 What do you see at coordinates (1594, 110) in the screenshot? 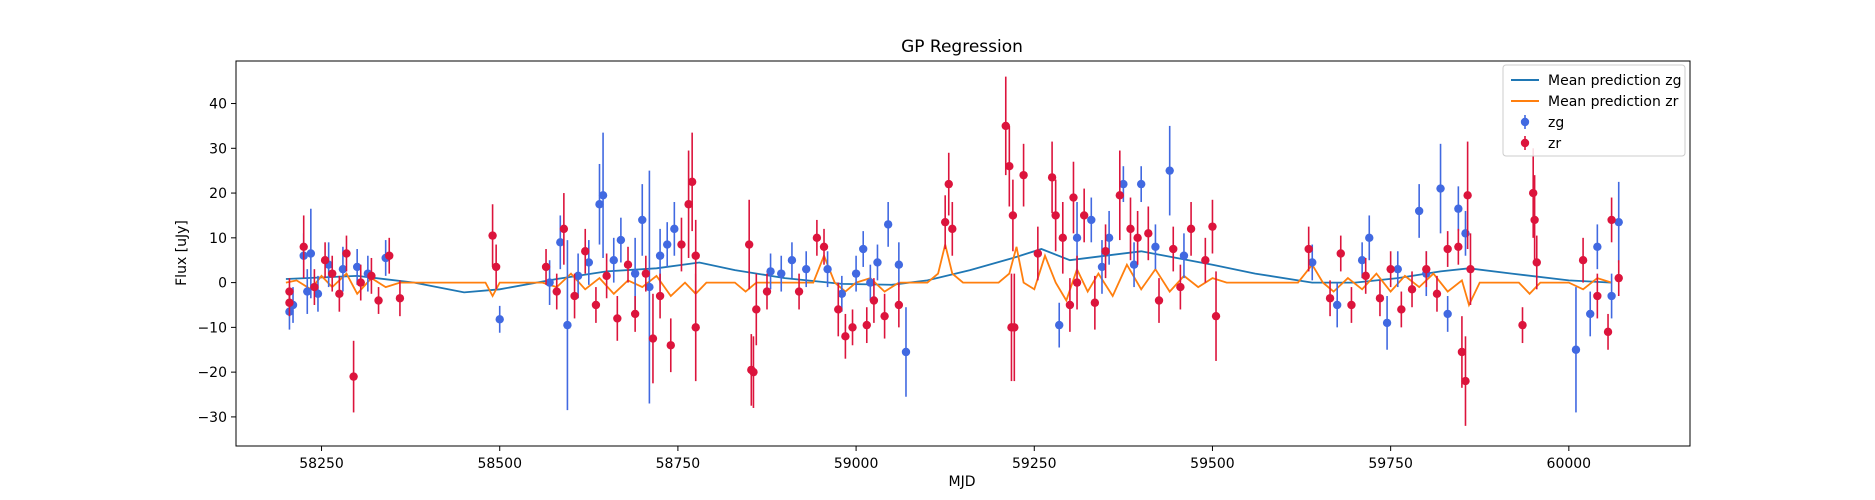
I see `legend-box` at bounding box center [1594, 110].